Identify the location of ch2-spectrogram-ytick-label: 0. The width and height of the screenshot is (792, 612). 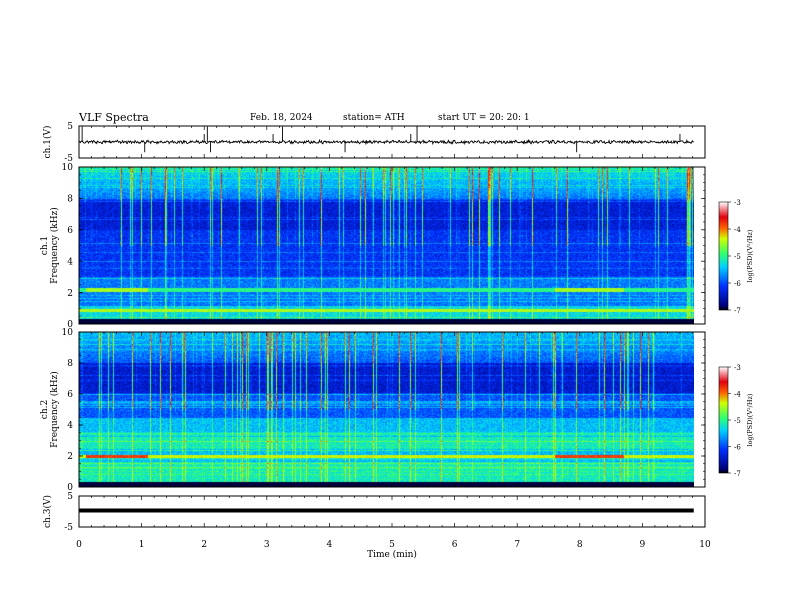
(70, 488).